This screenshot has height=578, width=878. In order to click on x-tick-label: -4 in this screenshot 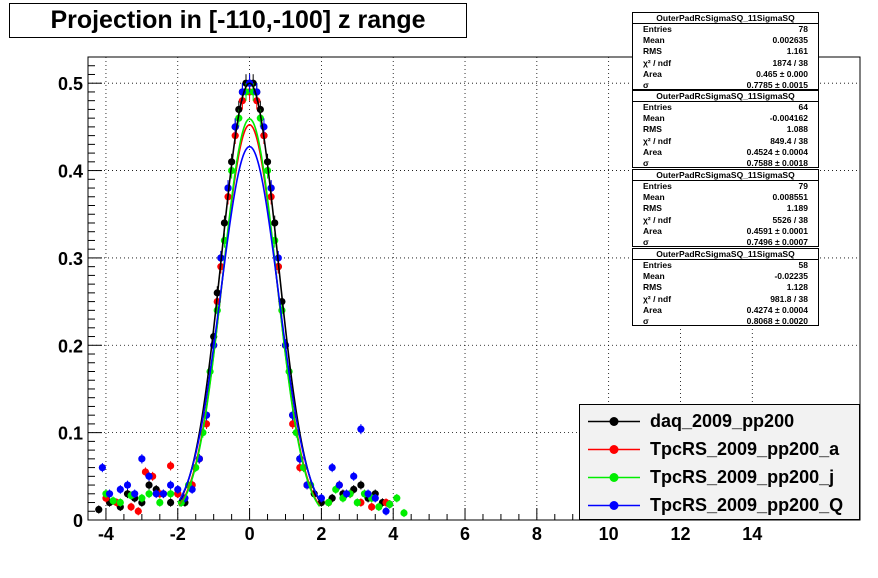, I will do `click(106, 534)`.